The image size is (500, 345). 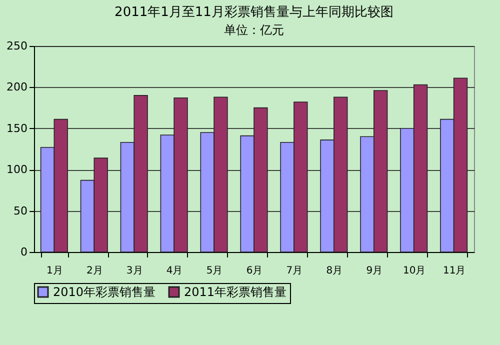 I want to click on x-tick-label: 1月, so click(x=54, y=271).